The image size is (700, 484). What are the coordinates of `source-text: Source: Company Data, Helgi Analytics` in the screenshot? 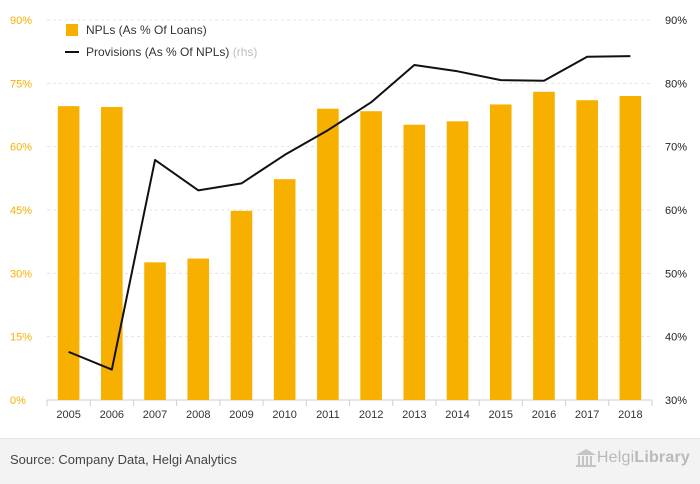 It's located at (123, 459).